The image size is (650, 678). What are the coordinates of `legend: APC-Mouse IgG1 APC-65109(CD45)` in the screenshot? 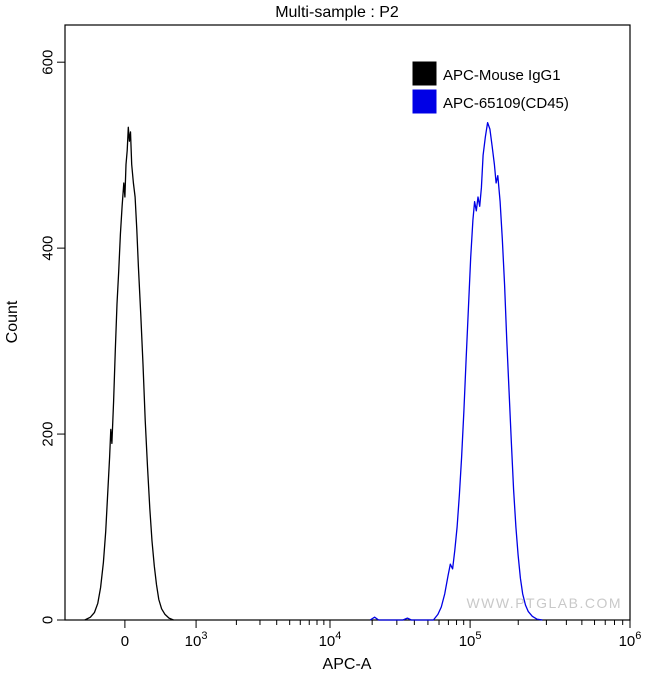 It's located at (490, 87).